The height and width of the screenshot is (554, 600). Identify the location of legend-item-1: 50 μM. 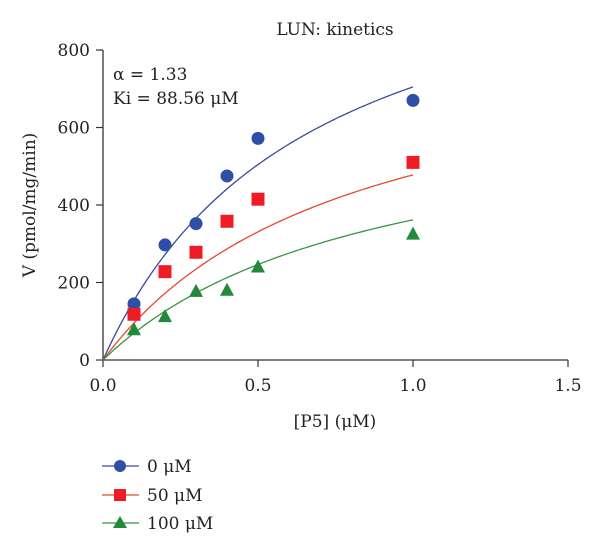
(152, 496).